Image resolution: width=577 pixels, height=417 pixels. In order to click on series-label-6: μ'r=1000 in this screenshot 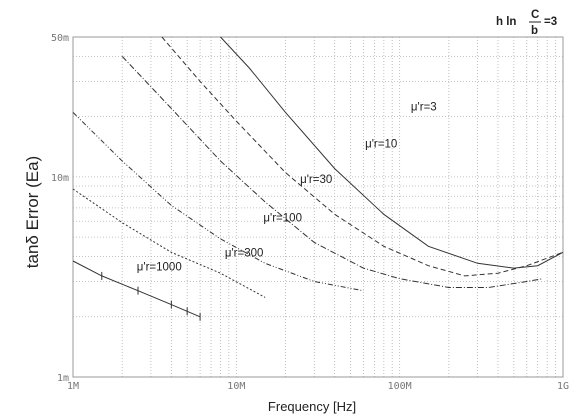, I will do `click(159, 268)`.